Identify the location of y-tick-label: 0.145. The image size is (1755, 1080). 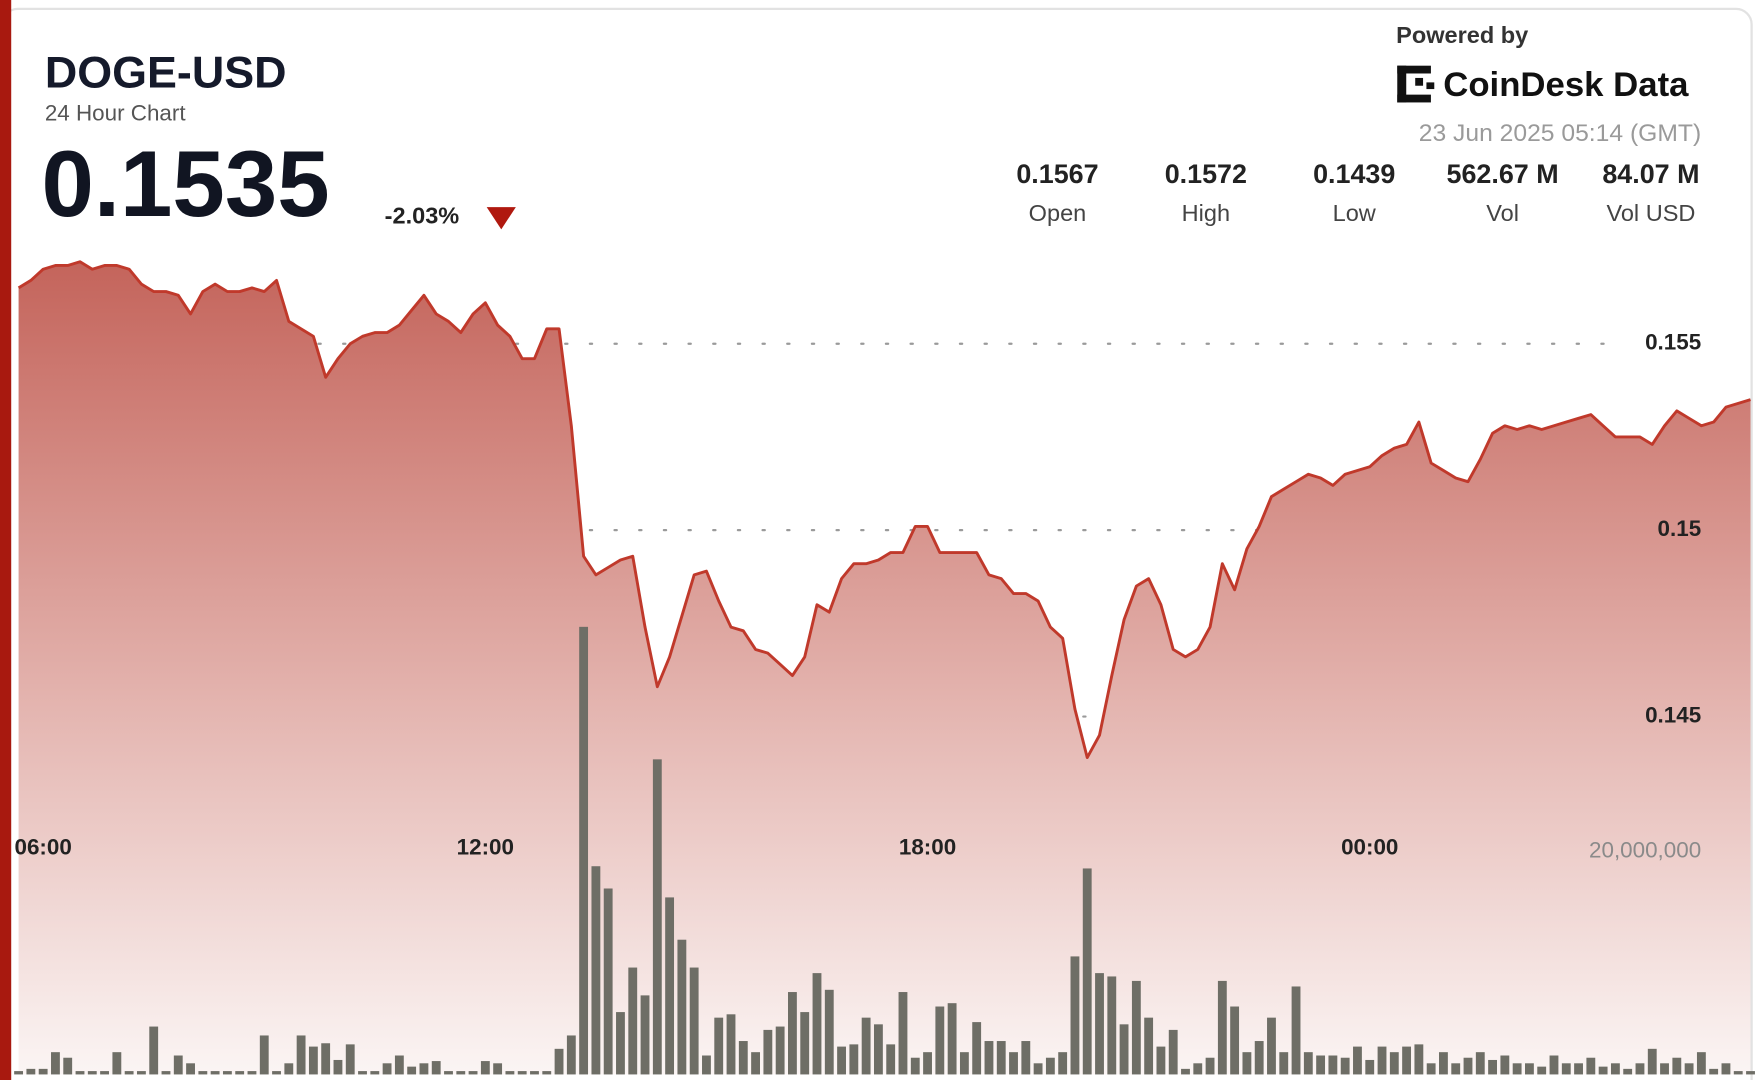
(1673, 715).